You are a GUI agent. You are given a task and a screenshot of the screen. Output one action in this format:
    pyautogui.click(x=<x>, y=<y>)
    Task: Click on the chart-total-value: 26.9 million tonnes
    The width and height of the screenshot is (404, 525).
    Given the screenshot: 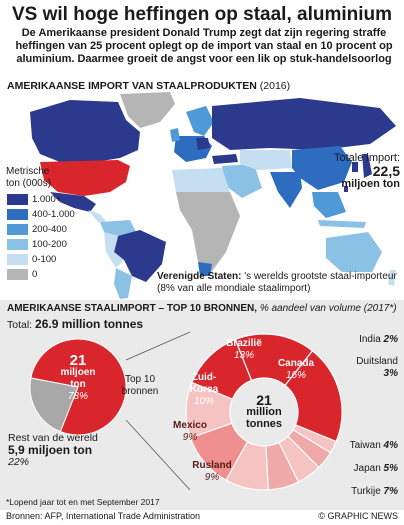 What is the action you would take?
    pyautogui.click(x=89, y=324)
    